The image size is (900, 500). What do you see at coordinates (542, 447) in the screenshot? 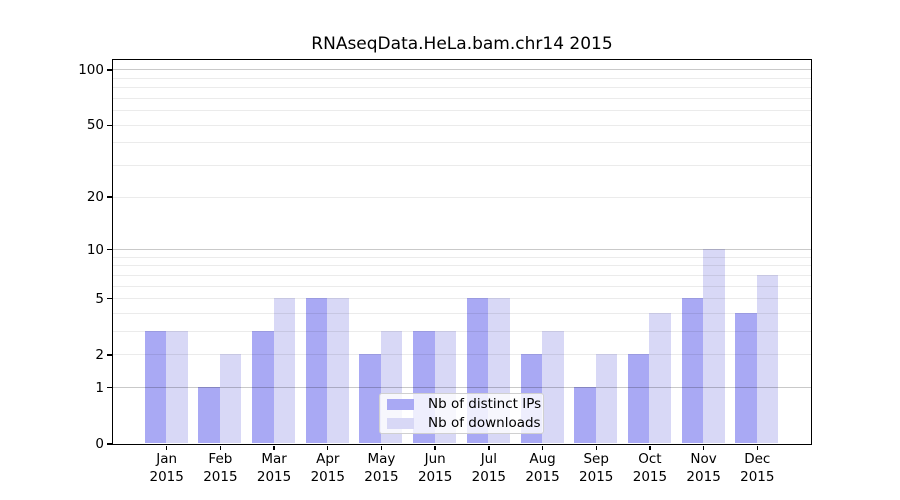
I see `x-tick-aug` at bounding box center [542, 447].